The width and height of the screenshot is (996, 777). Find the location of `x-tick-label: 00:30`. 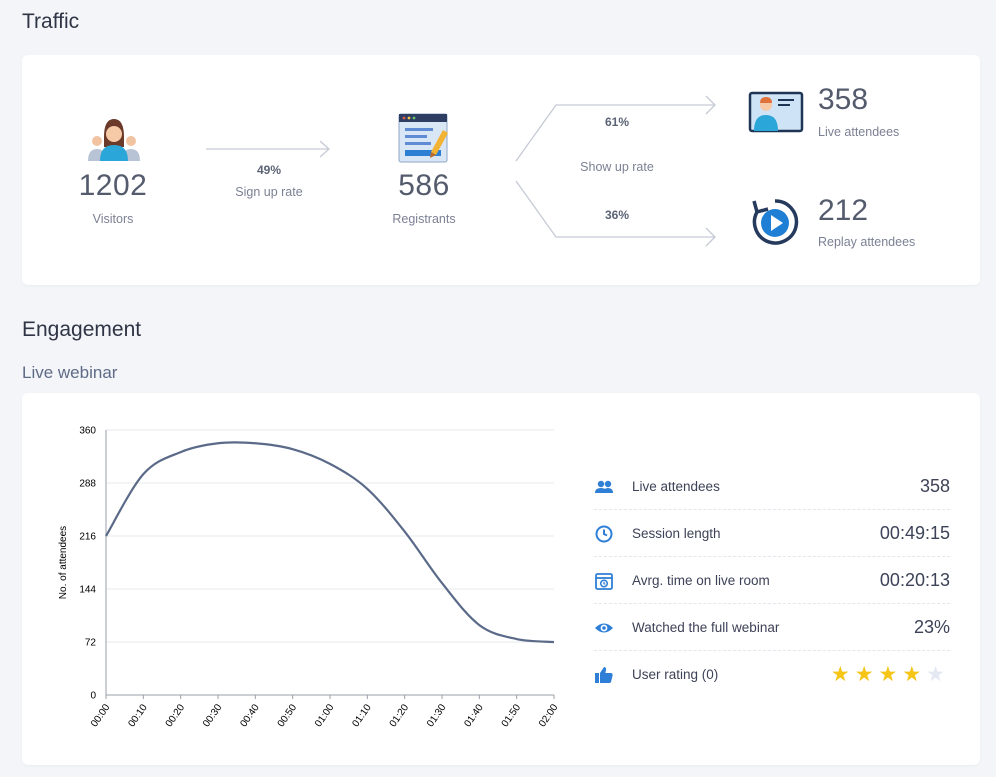

x-tick-label: 00:30 is located at coordinates (213, 715).